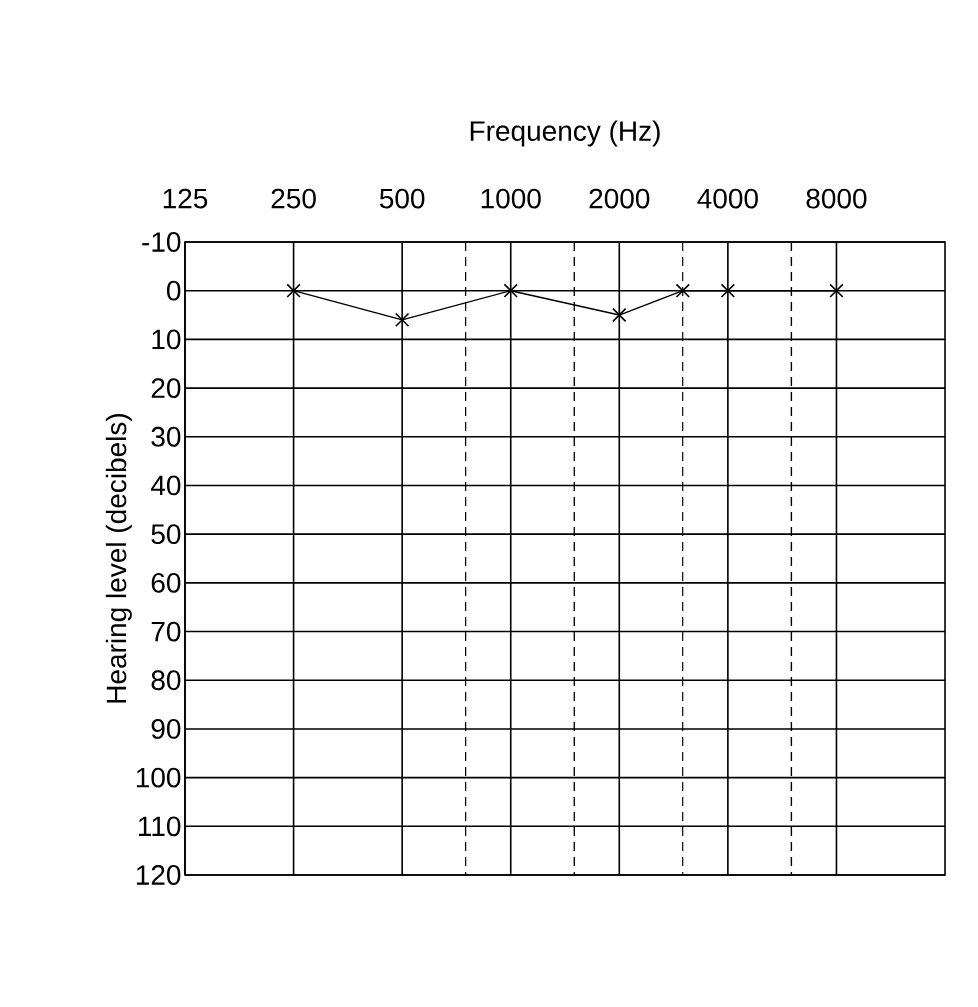 The width and height of the screenshot is (978, 1007). I want to click on x-tick-label: 125, so click(185, 198).